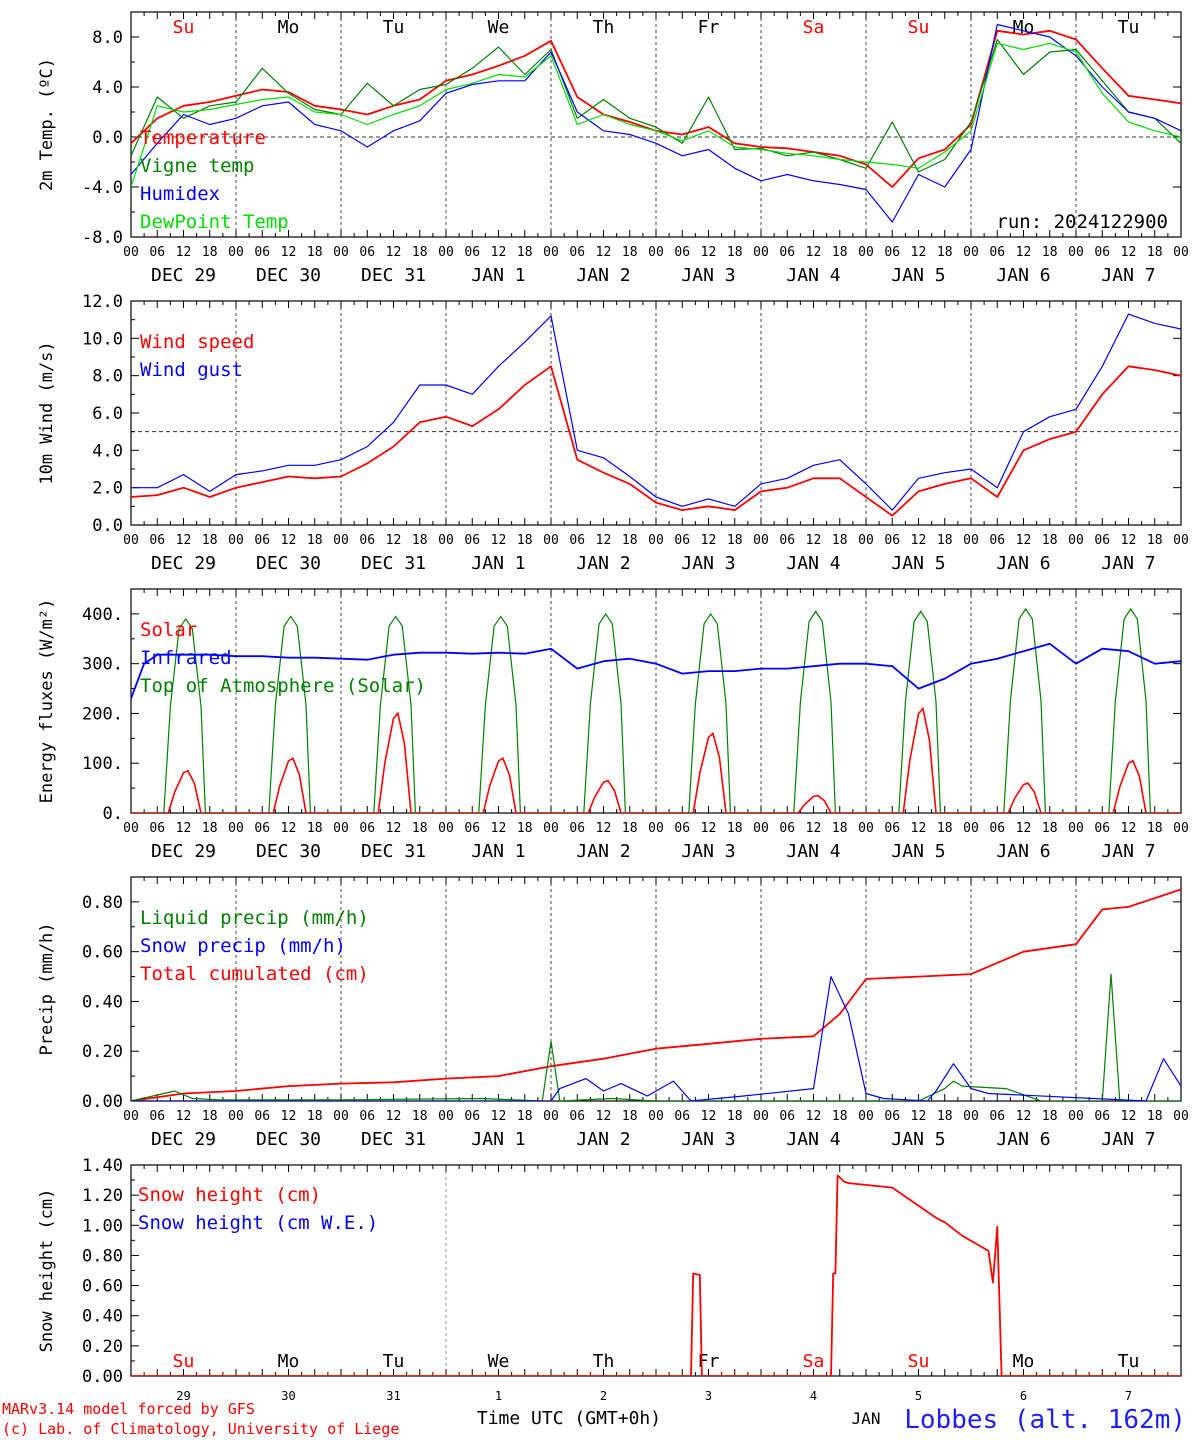  I want to click on legend-entry: Humidex, so click(180, 194).